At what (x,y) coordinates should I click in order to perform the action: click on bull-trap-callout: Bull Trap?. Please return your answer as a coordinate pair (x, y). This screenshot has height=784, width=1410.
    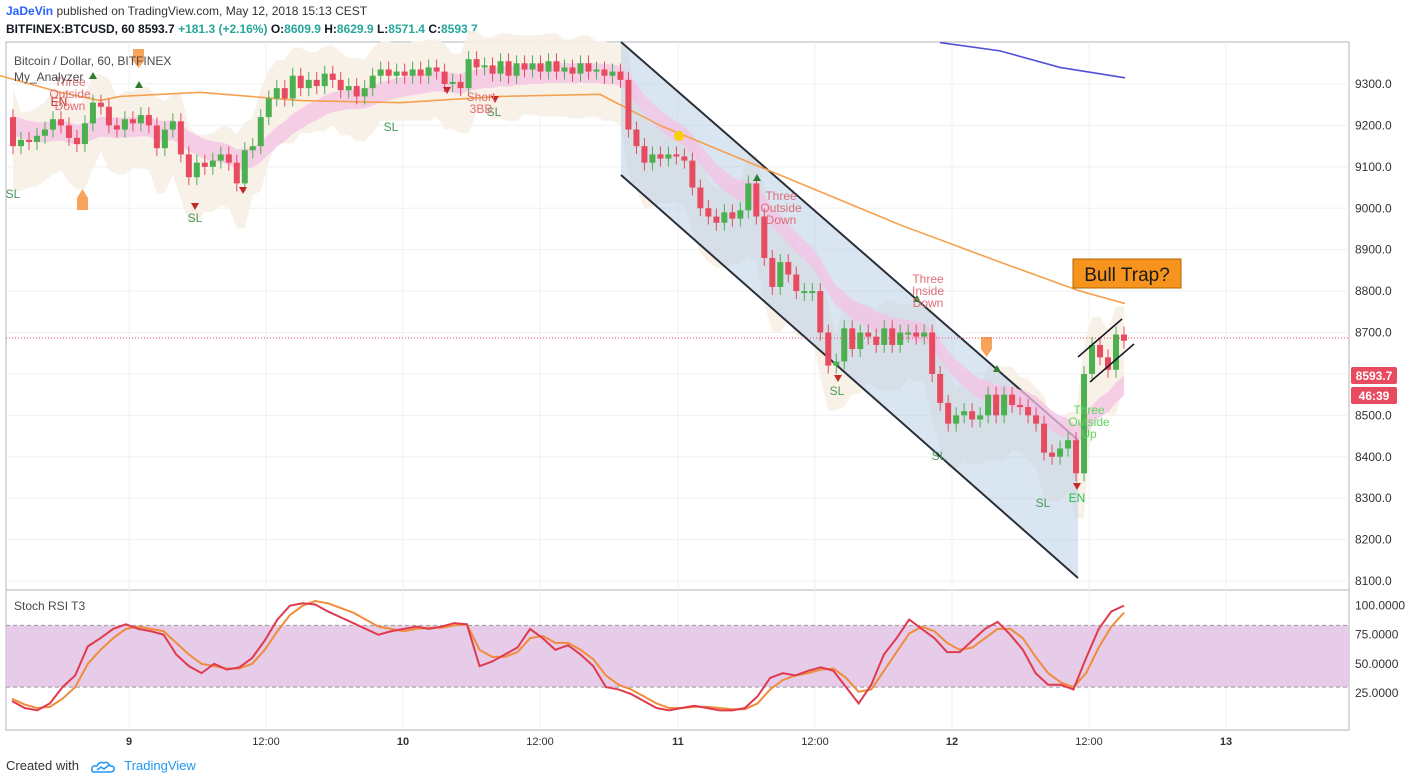
    Looking at the image, I should click on (1127, 275).